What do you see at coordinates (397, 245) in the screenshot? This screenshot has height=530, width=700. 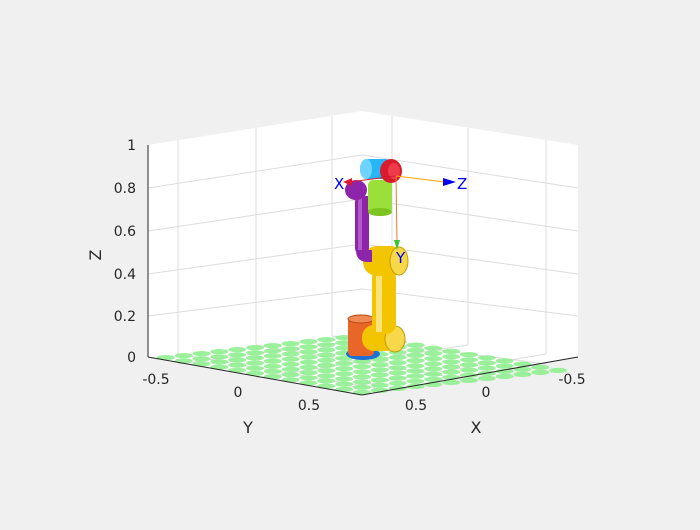 I see `frame-y-arrow` at bounding box center [397, 245].